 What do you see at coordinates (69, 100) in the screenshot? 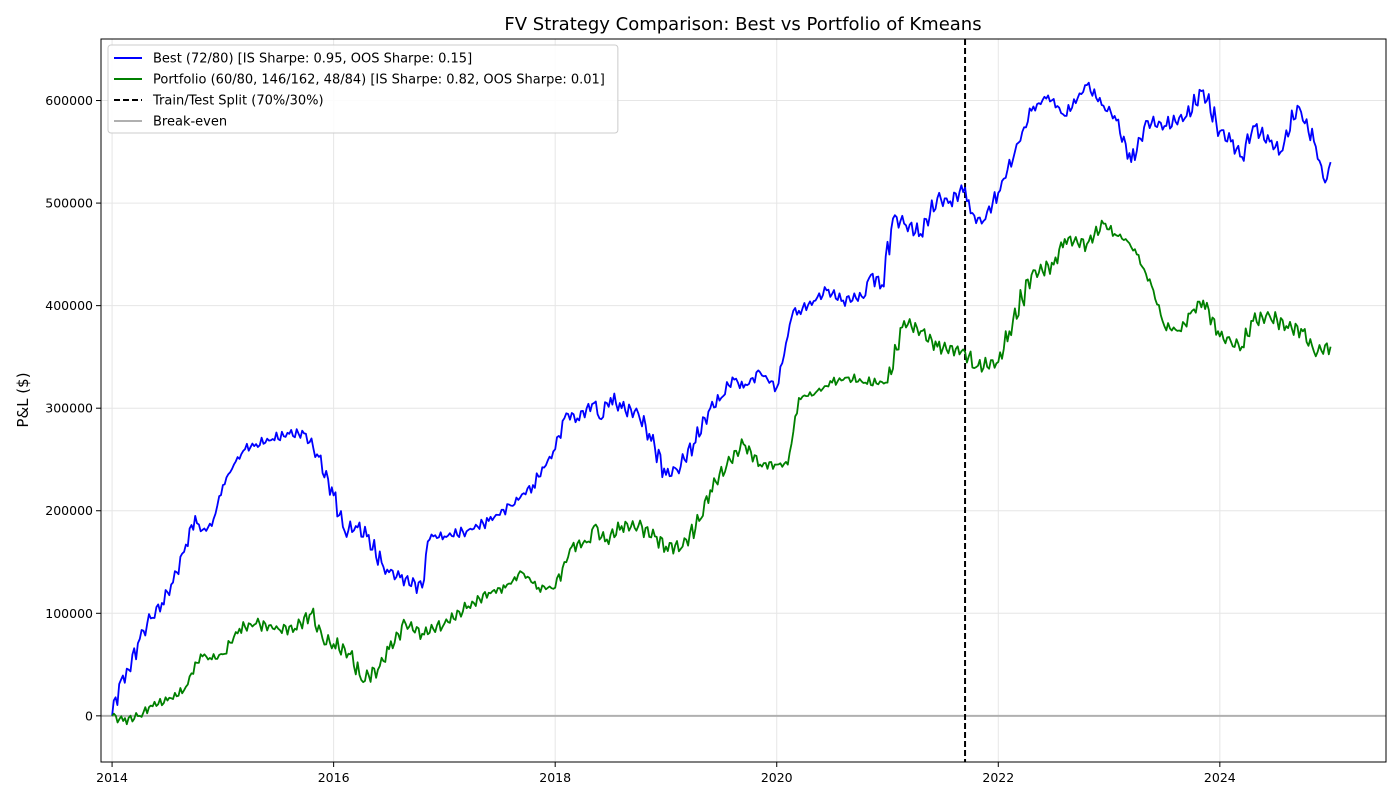
I see `y-tick-label: 600000` at bounding box center [69, 100].